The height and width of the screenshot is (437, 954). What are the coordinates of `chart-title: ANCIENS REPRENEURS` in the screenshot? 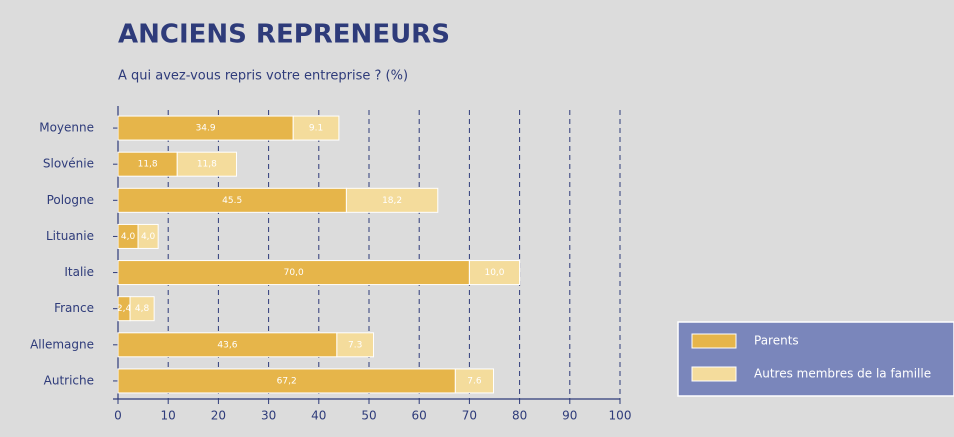 It's located at (284, 35).